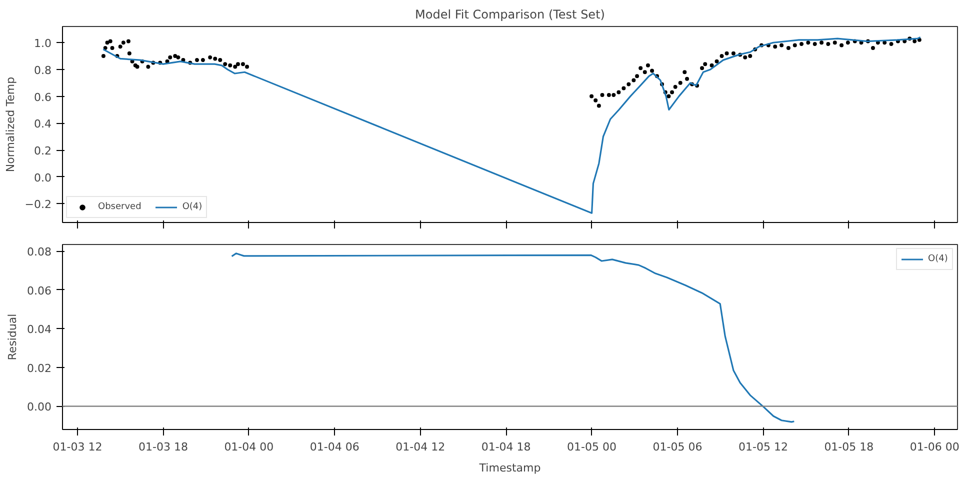 The height and width of the screenshot is (477, 959). What do you see at coordinates (43, 97) in the screenshot?
I see `y-tick-label: 0.6` at bounding box center [43, 97].